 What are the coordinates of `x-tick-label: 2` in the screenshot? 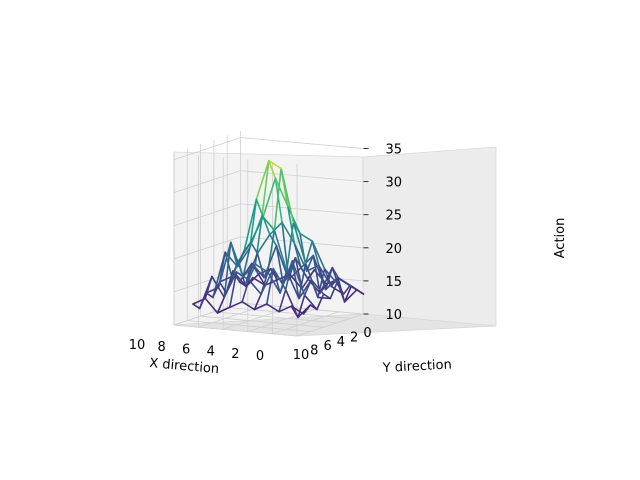 It's located at (235, 354).